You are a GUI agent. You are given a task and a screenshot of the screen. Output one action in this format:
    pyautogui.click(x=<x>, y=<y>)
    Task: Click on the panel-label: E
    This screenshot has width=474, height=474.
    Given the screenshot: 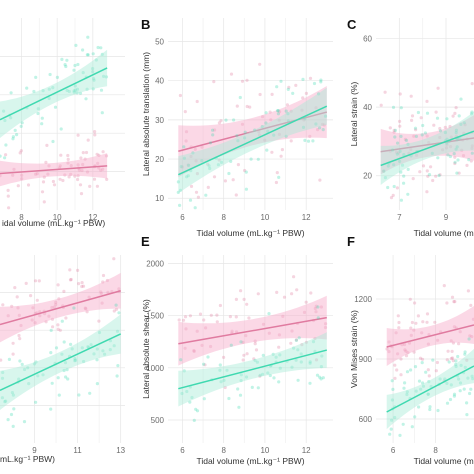 What is the action you would take?
    pyautogui.click(x=145, y=241)
    